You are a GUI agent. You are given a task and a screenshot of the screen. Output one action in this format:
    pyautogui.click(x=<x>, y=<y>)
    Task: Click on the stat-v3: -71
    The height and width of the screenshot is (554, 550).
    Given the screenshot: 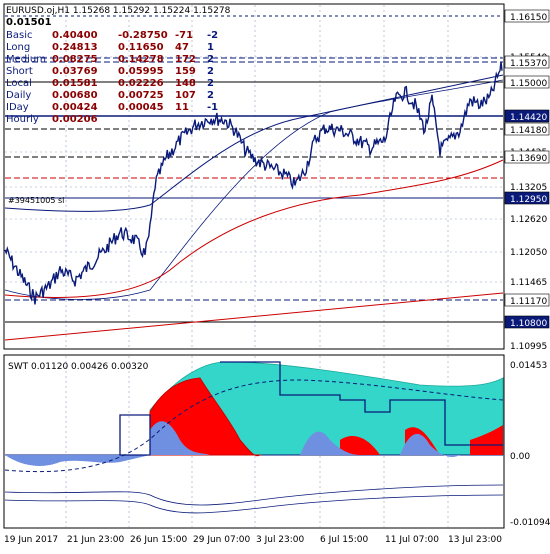 What is the action you would take?
    pyautogui.click(x=184, y=35)
    